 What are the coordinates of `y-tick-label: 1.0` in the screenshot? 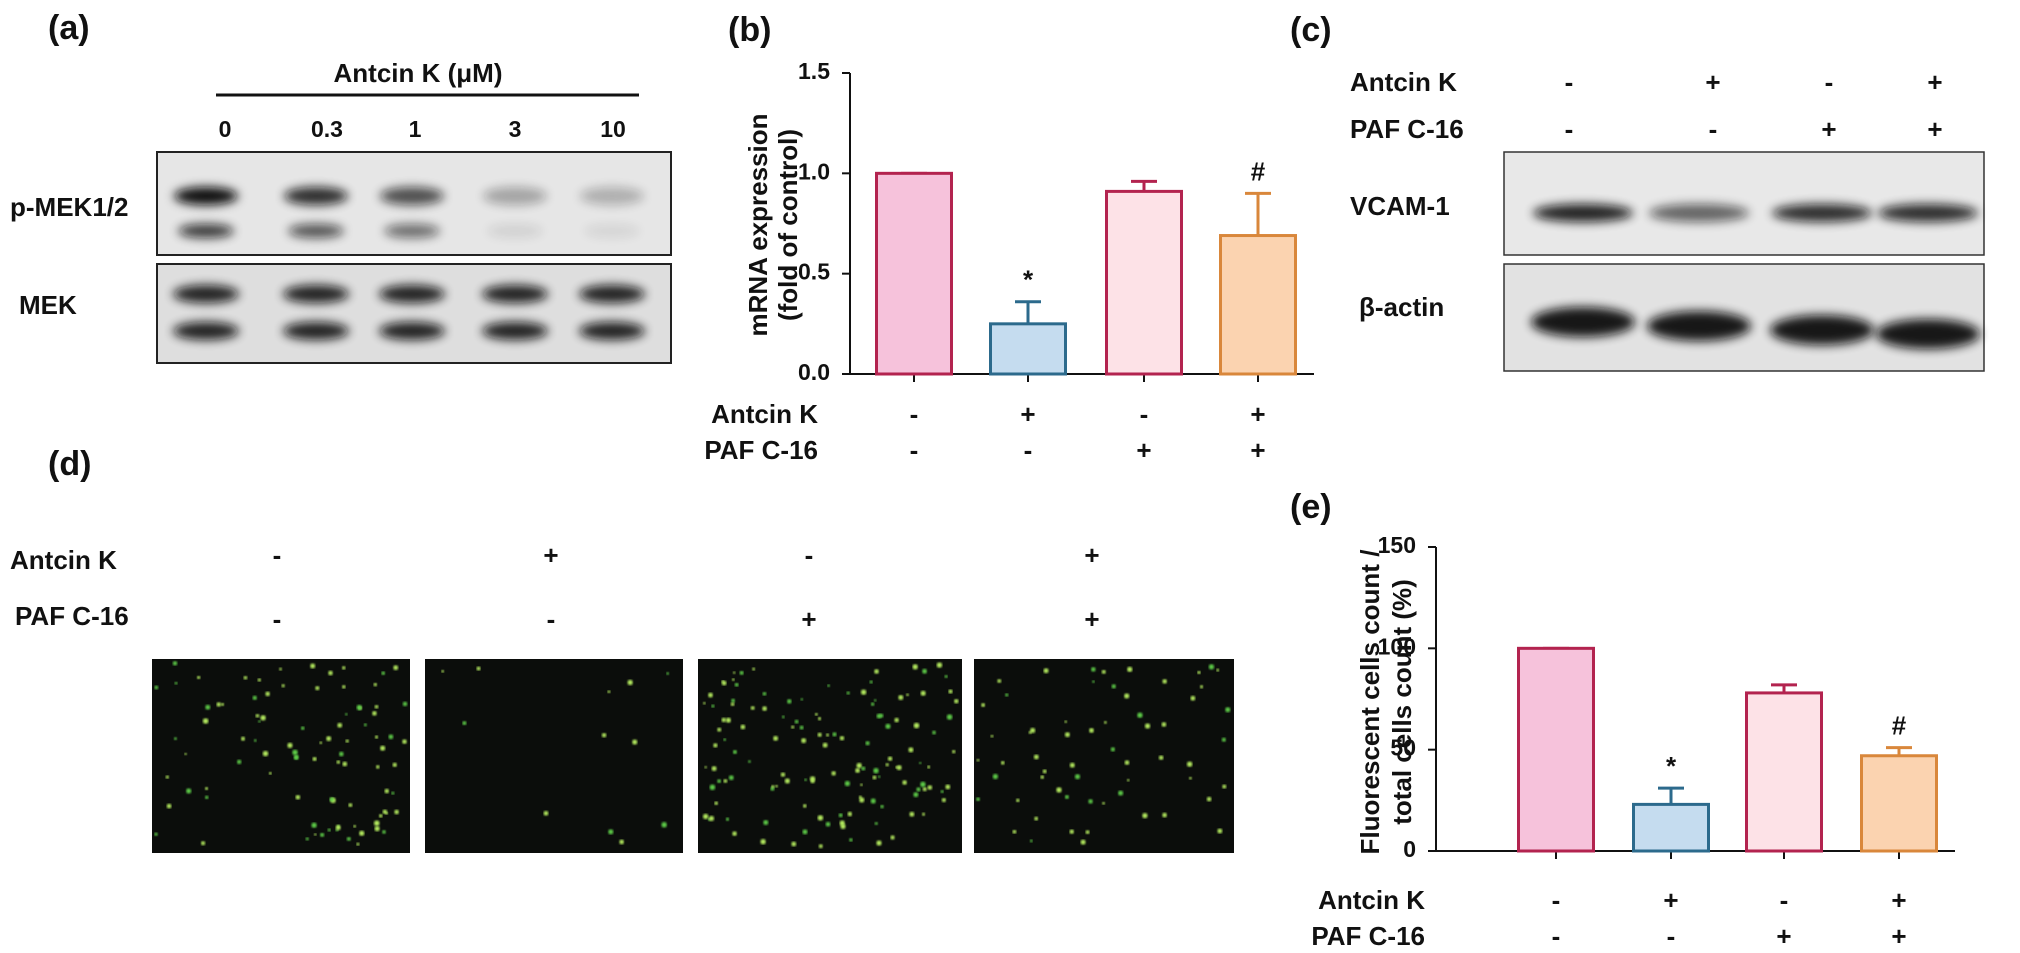 It's located at (814, 171).